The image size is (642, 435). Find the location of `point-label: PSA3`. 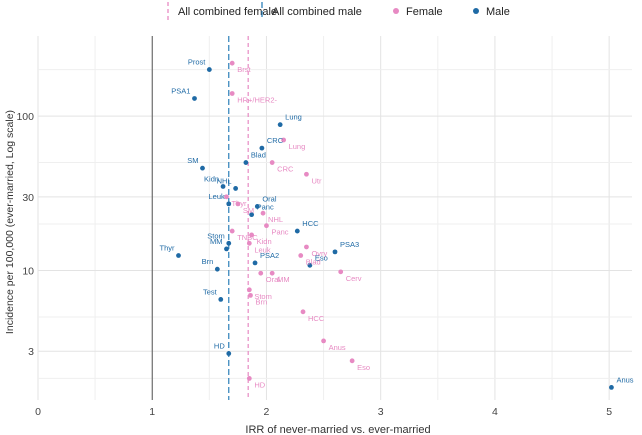

point-label: PSA3 is located at coordinates (349, 244).